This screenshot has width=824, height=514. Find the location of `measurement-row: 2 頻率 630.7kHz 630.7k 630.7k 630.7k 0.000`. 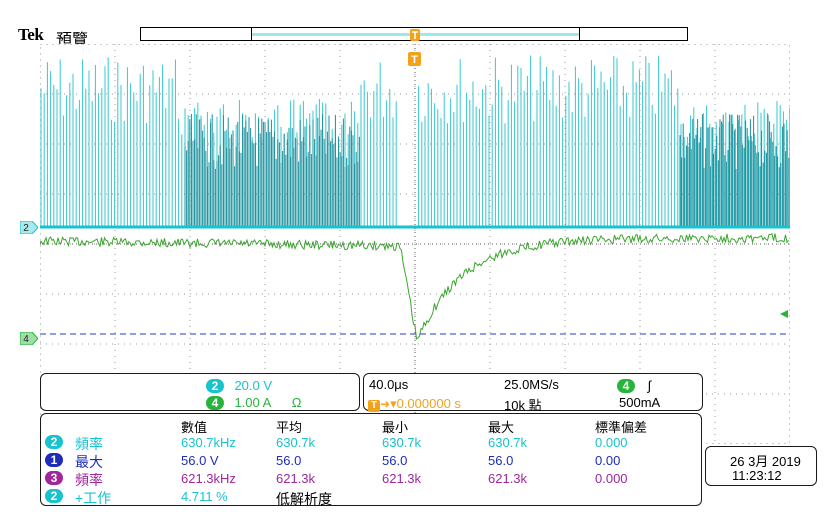

measurement-row: 2 頻率 630.7kHz 630.7k 630.7k 630.7k 0.000 is located at coordinates (371, 443).